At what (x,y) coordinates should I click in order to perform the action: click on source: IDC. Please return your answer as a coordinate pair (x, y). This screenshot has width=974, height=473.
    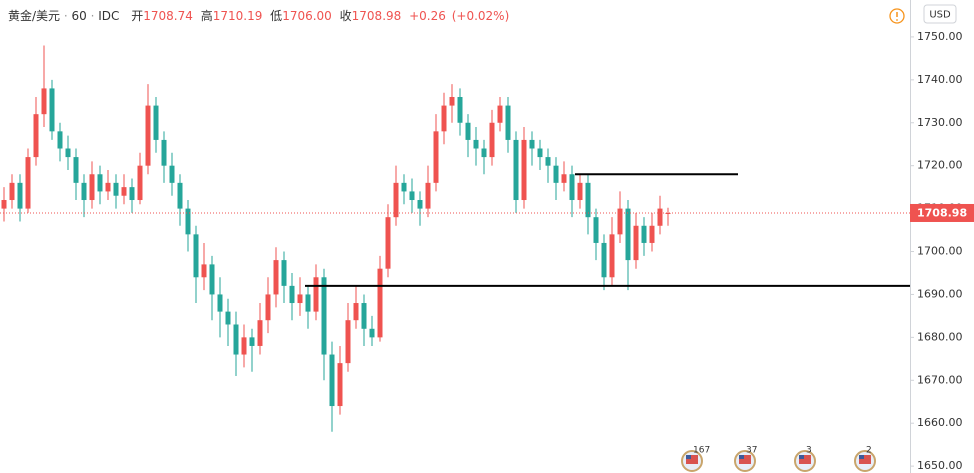
    Looking at the image, I should click on (108, 16).